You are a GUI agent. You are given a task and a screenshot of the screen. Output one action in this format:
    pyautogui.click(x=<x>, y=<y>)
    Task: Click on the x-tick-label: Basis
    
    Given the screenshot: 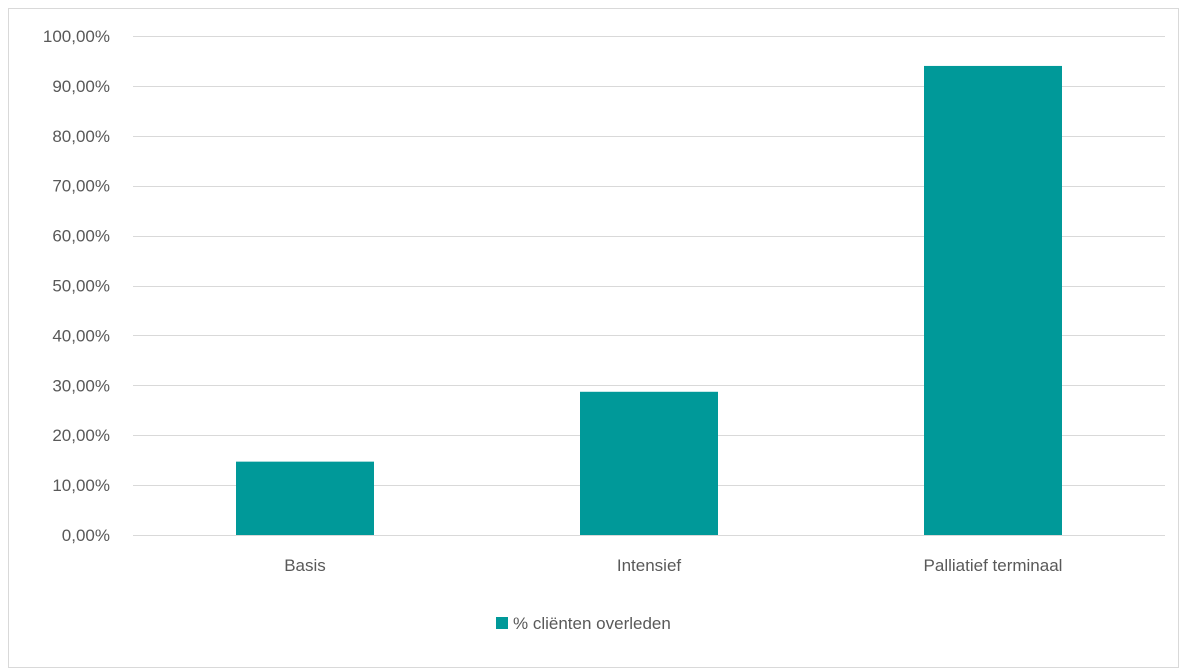 What is the action you would take?
    pyautogui.click(x=305, y=565)
    